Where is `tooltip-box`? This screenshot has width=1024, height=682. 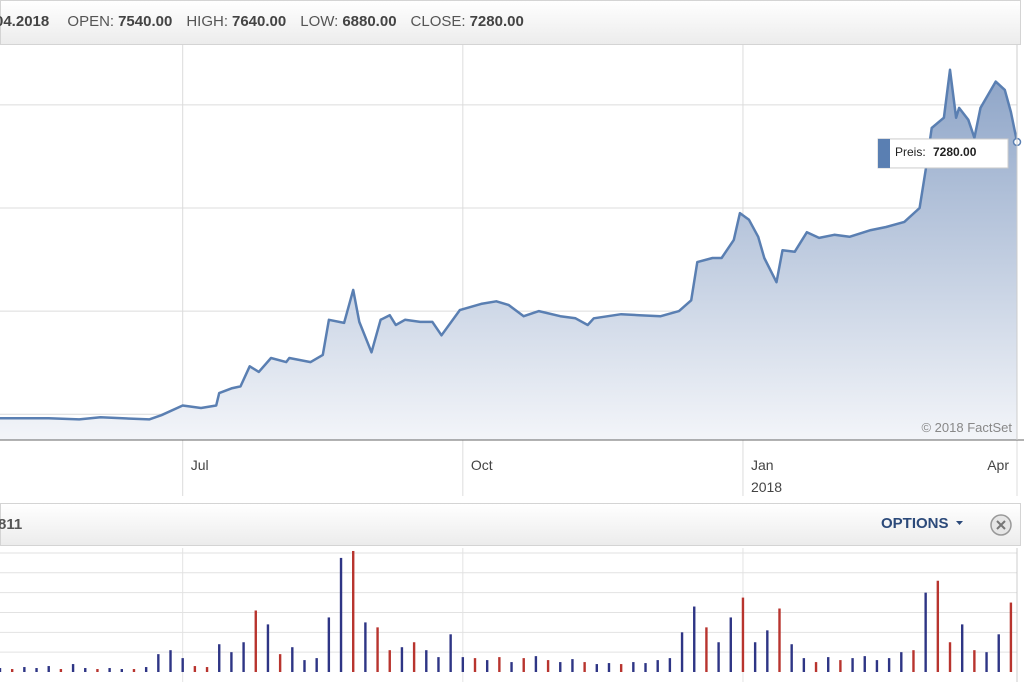 tooltip-box is located at coordinates (943, 153).